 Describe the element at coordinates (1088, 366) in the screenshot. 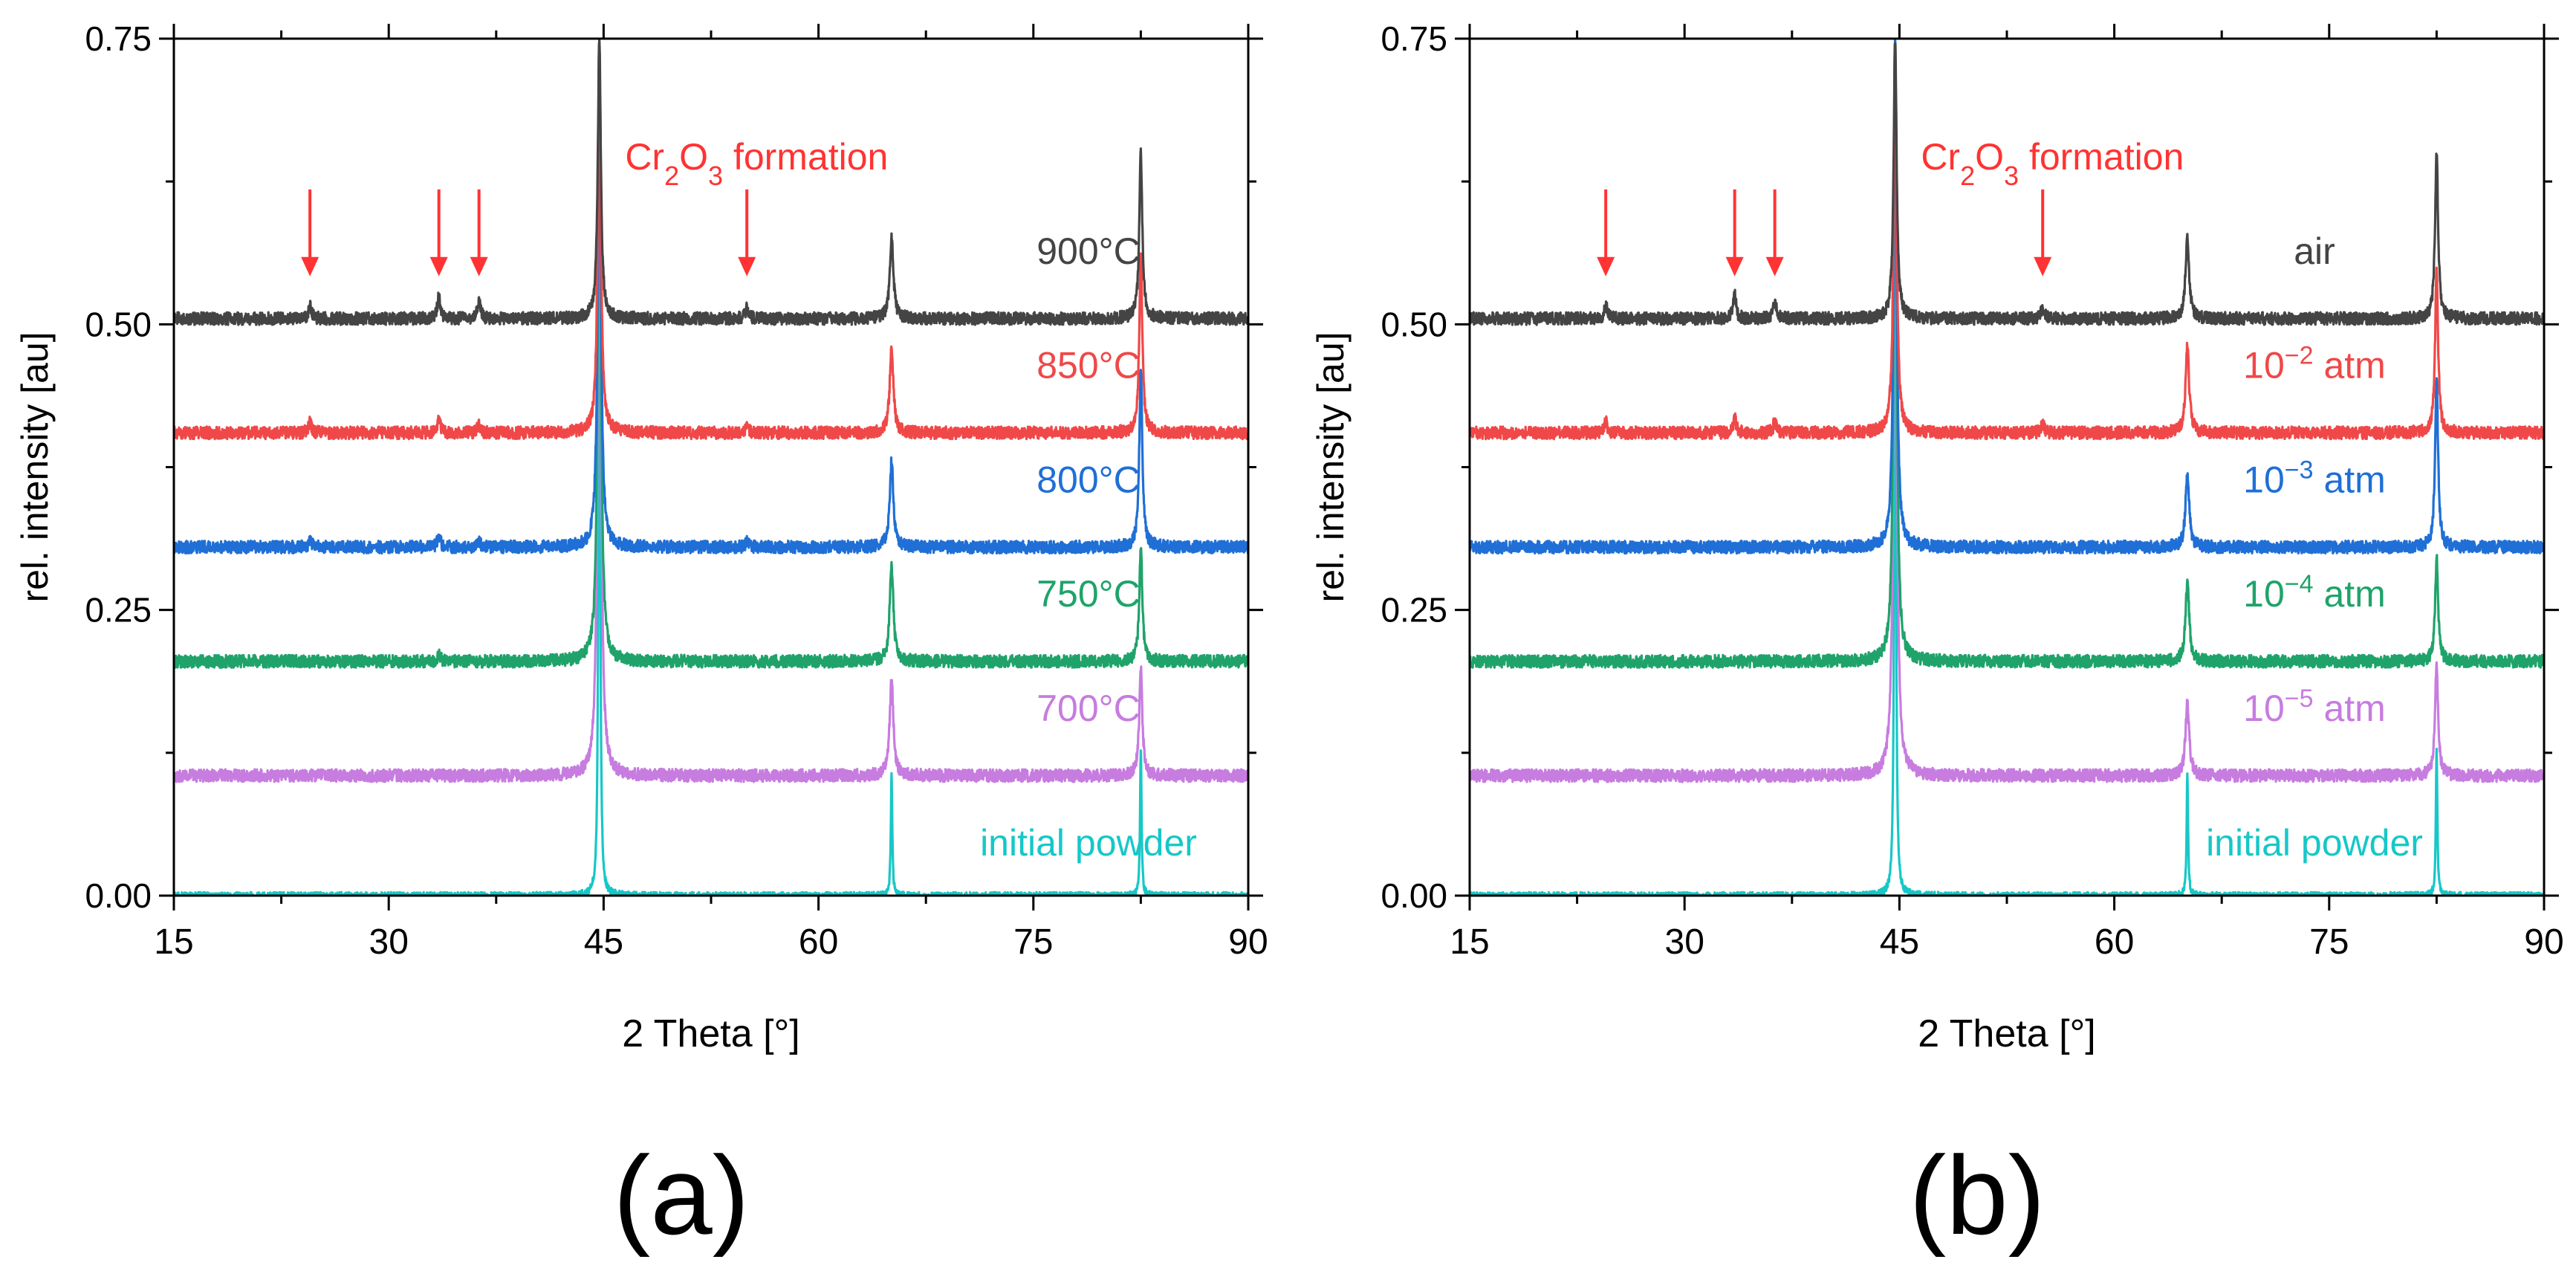

I see `series-label: 850°C` at that location.